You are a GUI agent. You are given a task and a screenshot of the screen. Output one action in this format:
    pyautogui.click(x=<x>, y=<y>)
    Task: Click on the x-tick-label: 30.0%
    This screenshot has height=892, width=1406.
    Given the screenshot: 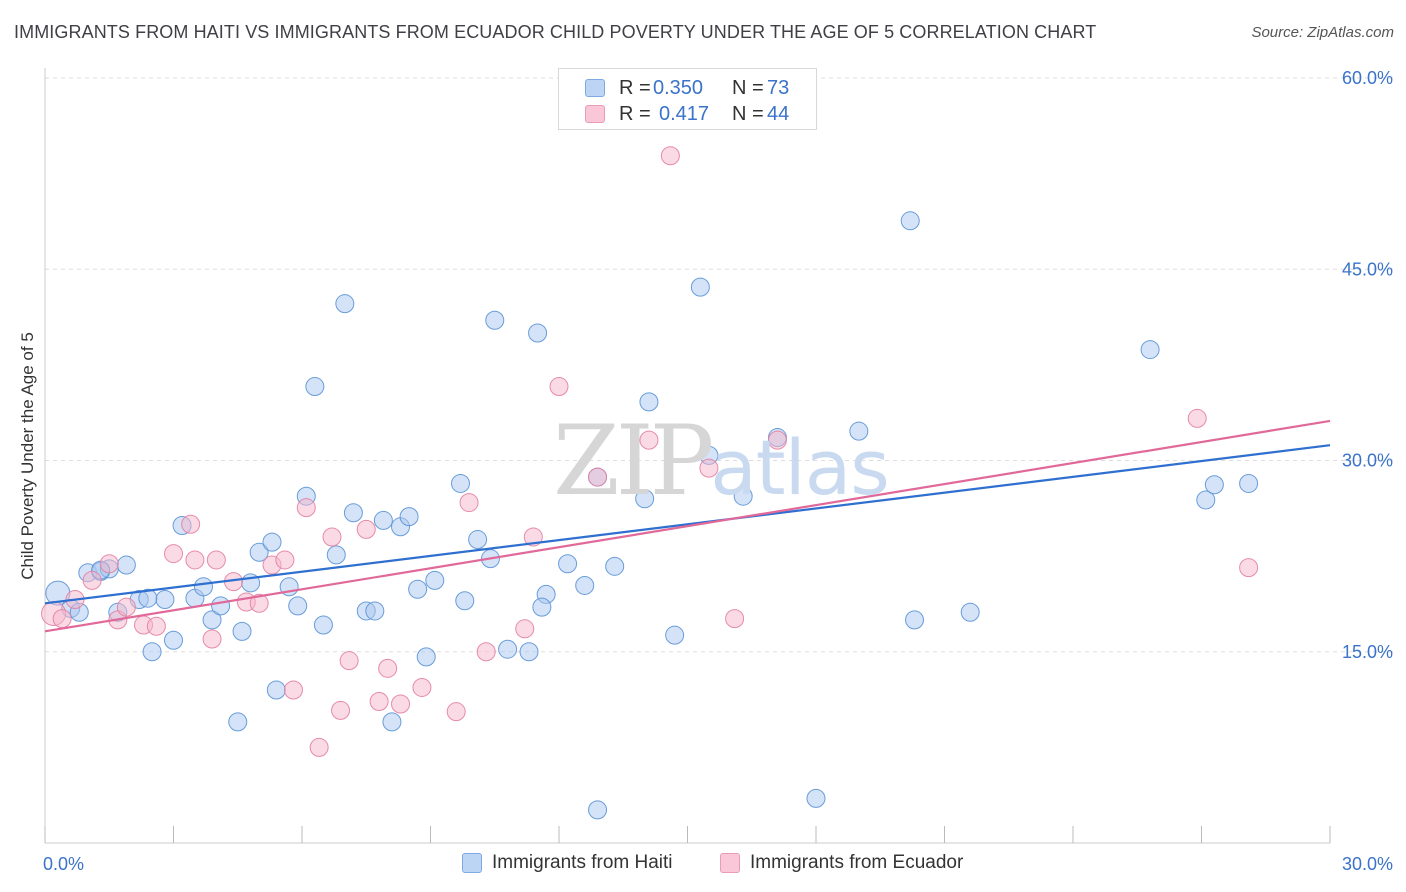 What is the action you would take?
    pyautogui.click(x=1367, y=864)
    